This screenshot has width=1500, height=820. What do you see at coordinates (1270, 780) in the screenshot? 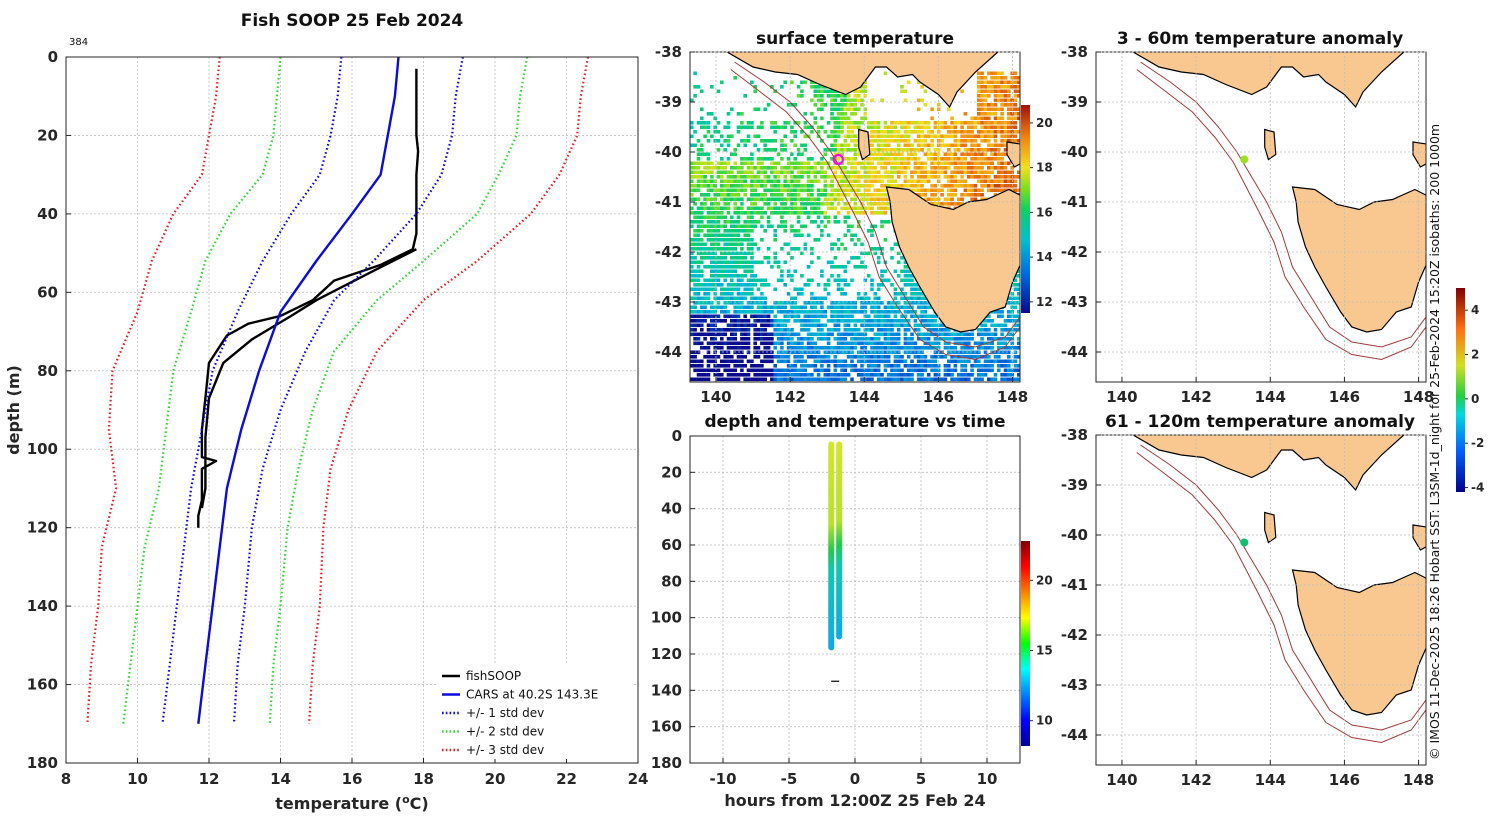
I see `map-xtick-label: 144` at bounding box center [1270, 780].